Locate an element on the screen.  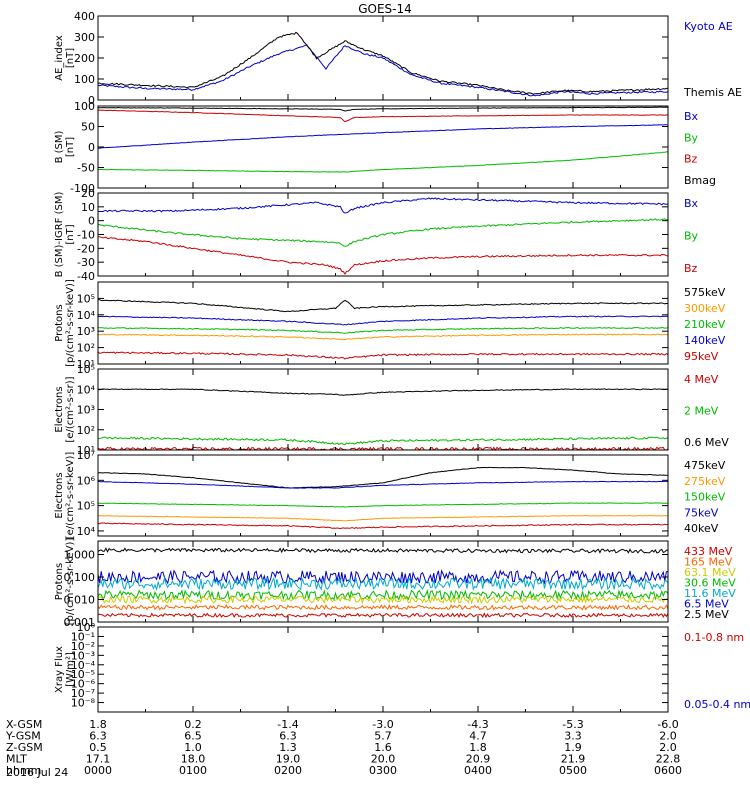
y-tick-label: -10 is located at coordinates (86, 235).